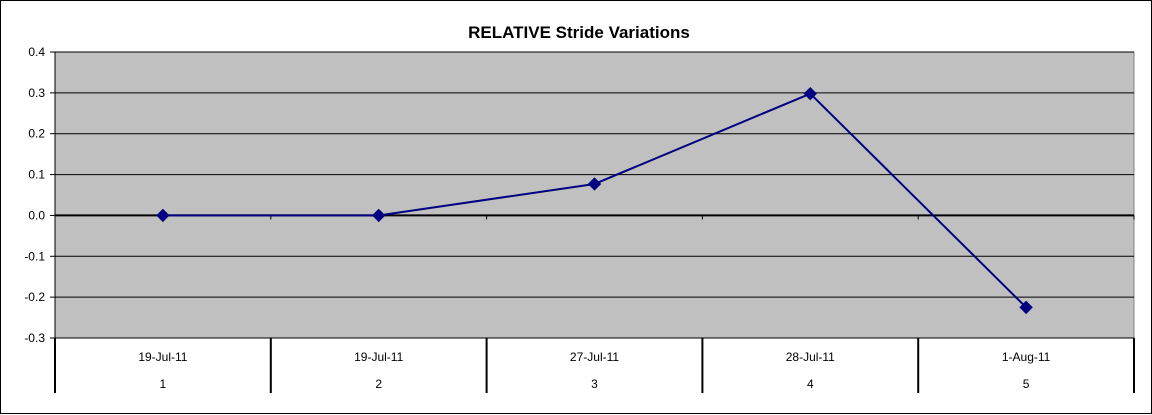 The height and width of the screenshot is (415, 1152). What do you see at coordinates (34, 297) in the screenshot?
I see `y-tick-label: -0.2` at bounding box center [34, 297].